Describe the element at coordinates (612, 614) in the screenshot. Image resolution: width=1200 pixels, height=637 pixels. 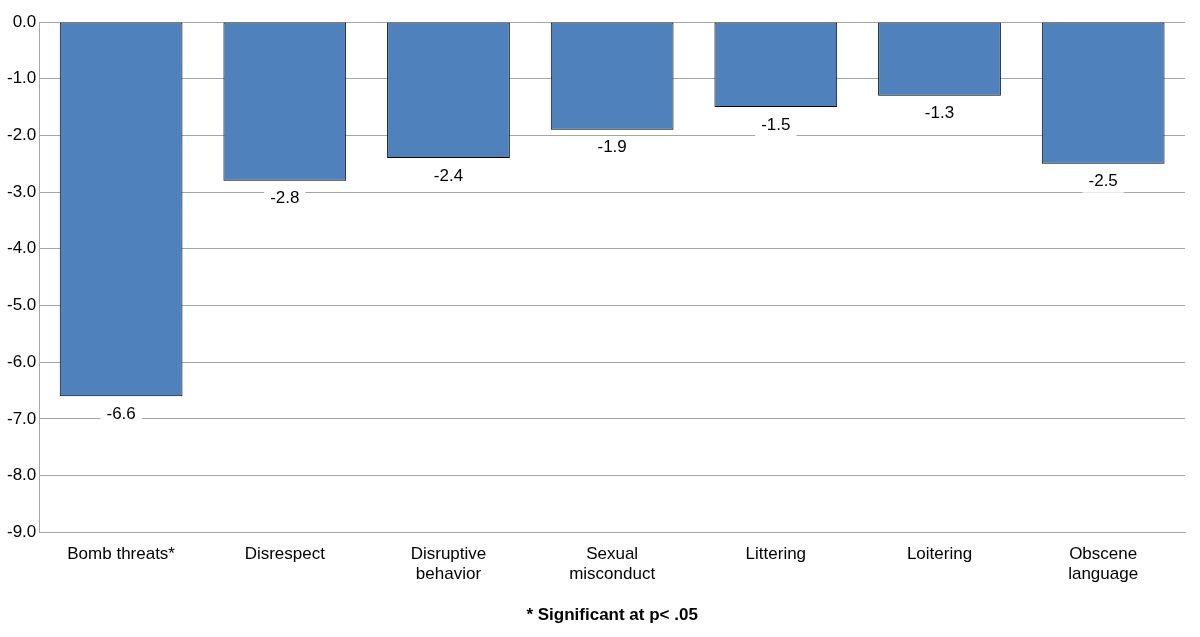
I see `text: * Significant at p< .05` at that location.